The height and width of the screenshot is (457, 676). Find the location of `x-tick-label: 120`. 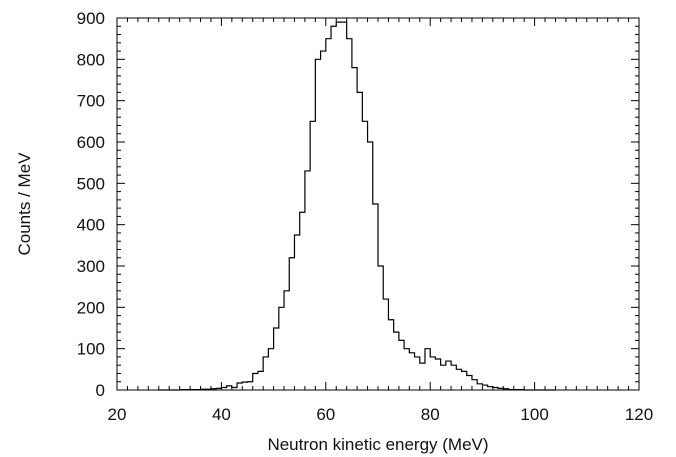

x-tick-label: 120 is located at coordinates (639, 414).